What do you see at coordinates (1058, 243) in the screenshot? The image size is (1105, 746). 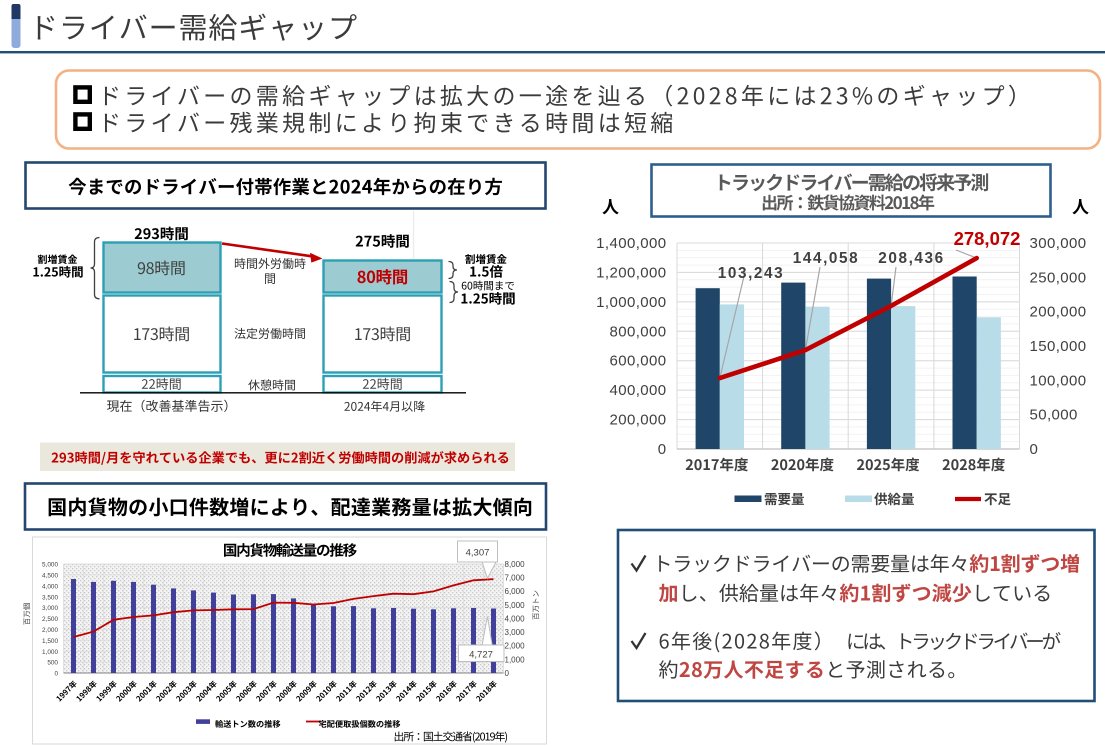 I see `svg-text: 300,000` at bounding box center [1058, 243].